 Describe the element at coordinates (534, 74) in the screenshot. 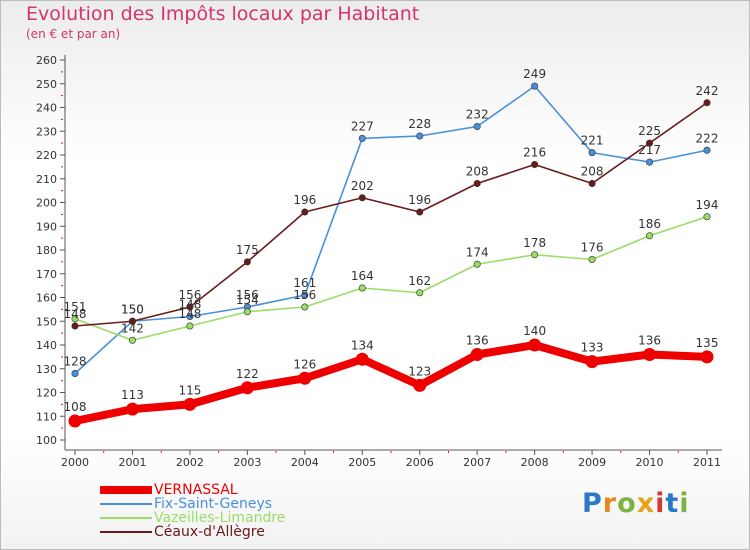

I see `data-label-fix-saint-geneys: 249` at that location.